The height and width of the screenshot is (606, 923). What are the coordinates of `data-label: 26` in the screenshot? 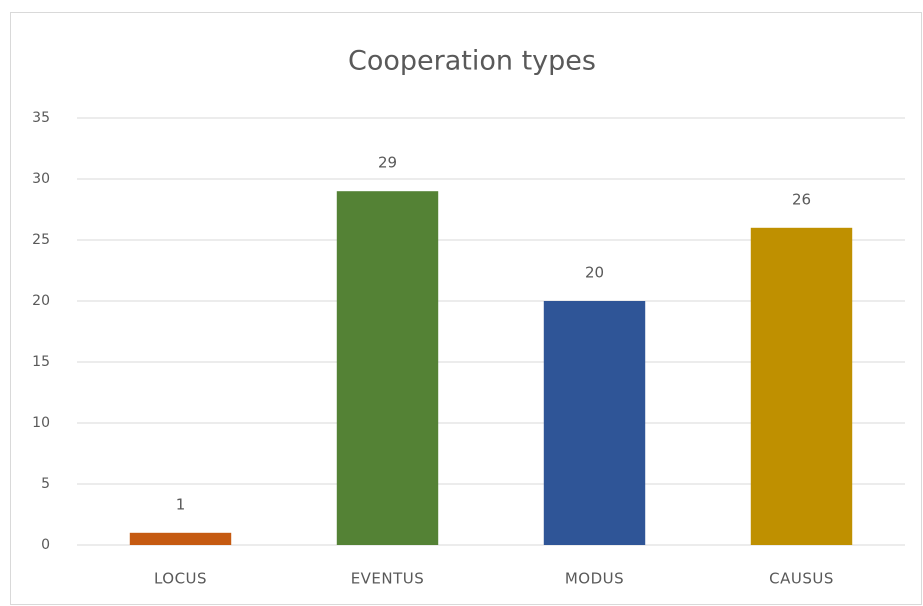 It's located at (801, 199).